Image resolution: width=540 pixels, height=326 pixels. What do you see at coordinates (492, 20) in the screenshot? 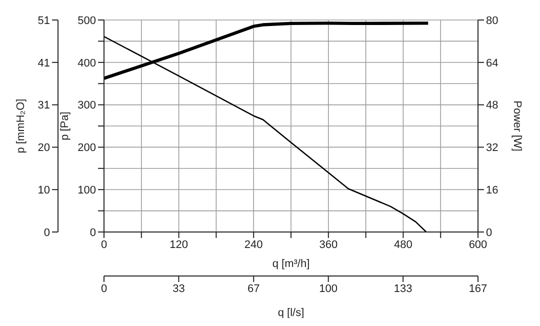
I see `y2-tick-label: 80` at bounding box center [492, 20].